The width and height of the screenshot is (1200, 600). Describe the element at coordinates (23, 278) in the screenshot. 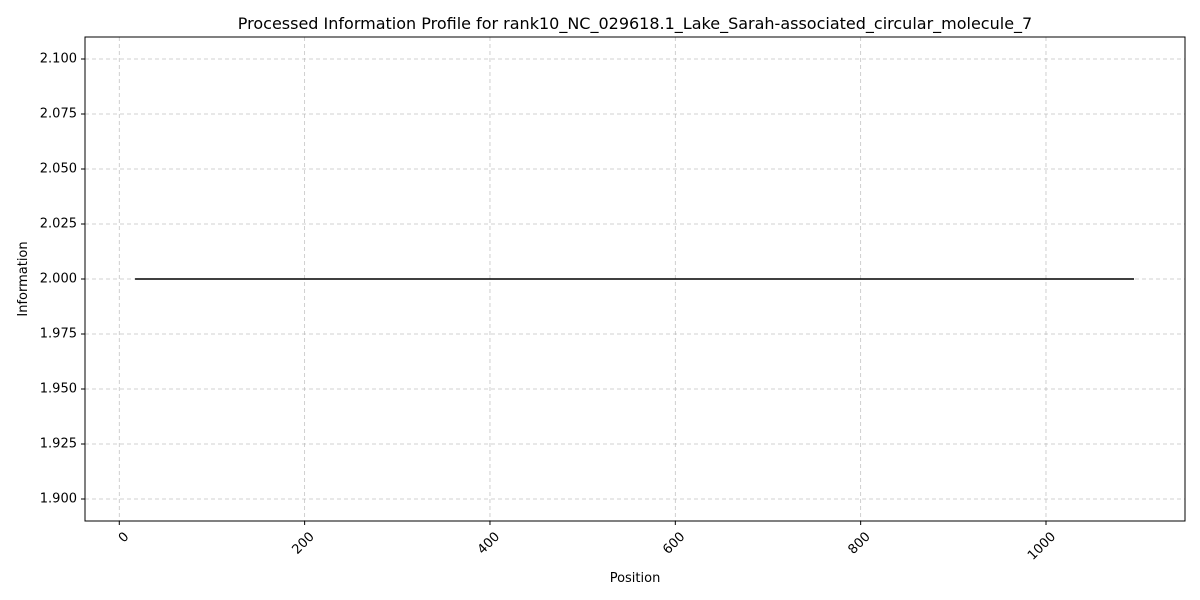

I see `y-axis-label: Information` at that location.